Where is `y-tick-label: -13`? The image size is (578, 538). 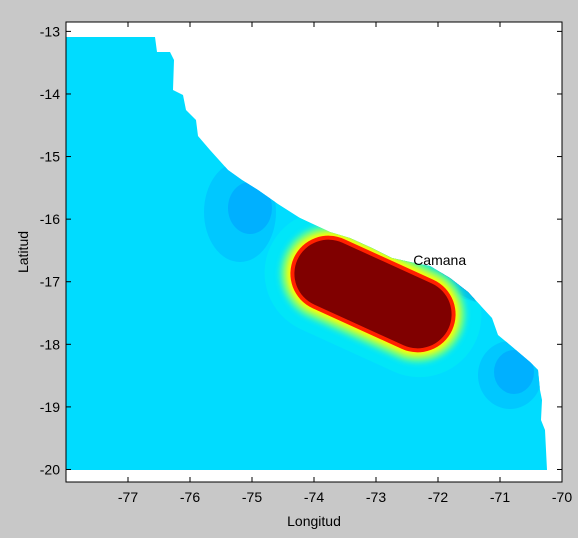
y-tick-label: -13 is located at coordinates (50, 31).